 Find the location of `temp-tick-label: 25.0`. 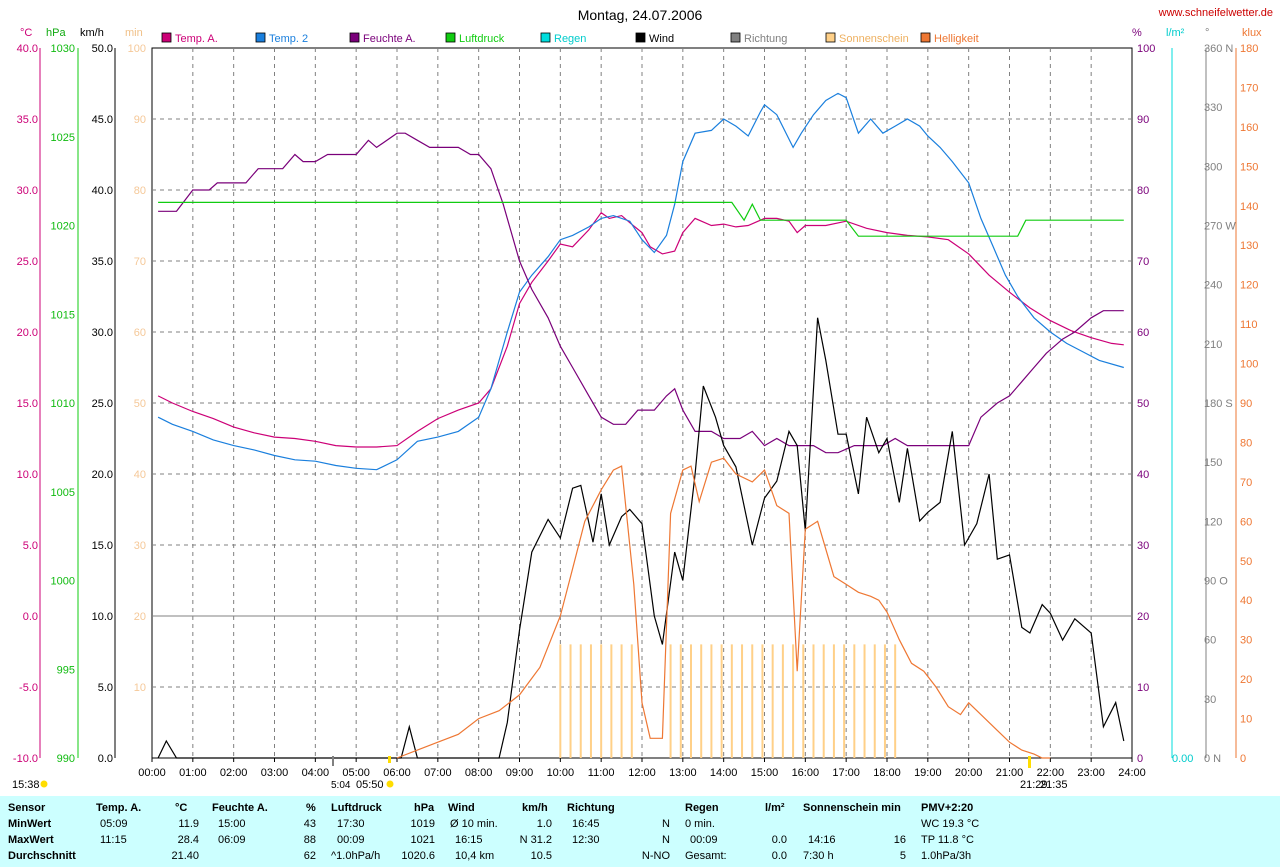

temp-tick-label: 25.0 is located at coordinates (27, 262).